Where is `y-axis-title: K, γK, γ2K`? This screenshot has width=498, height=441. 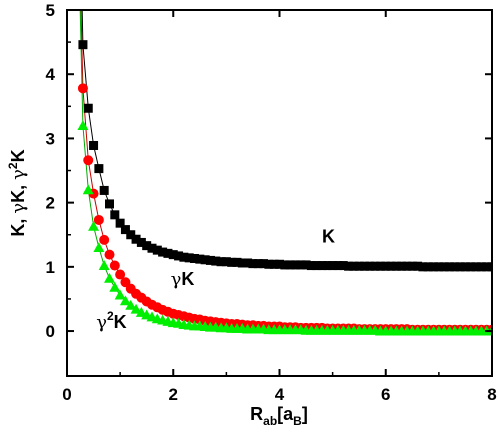
y-axis-title: K, γK, γ2K is located at coordinates (17, 192).